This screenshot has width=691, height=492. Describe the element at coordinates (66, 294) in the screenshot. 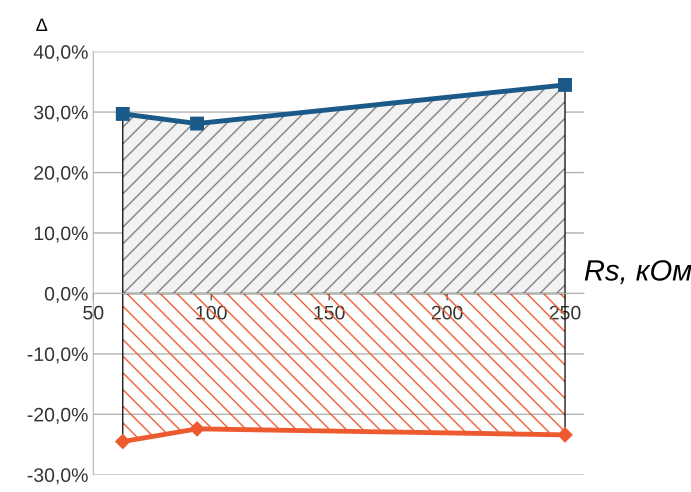

I see `y-tick-label: 0,0%` at that location.